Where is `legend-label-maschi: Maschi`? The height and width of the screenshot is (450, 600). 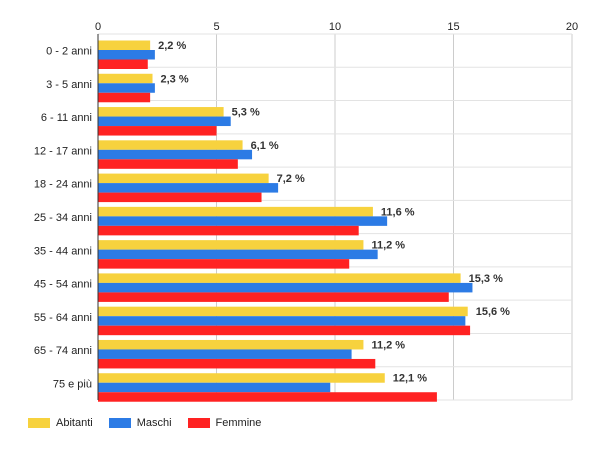 legend-label-maschi: Maschi is located at coordinates (154, 423).